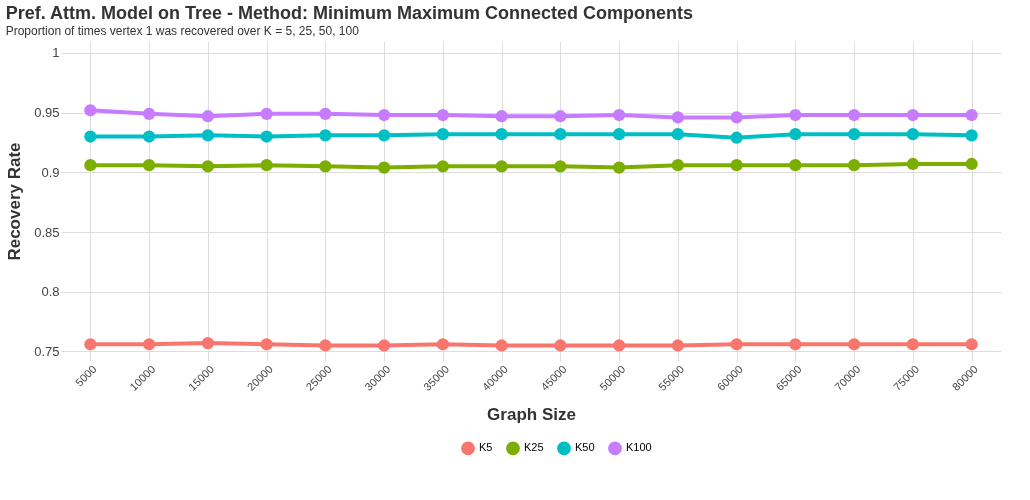  Describe the element at coordinates (639, 447) in the screenshot. I see `legend-label: K100` at that location.